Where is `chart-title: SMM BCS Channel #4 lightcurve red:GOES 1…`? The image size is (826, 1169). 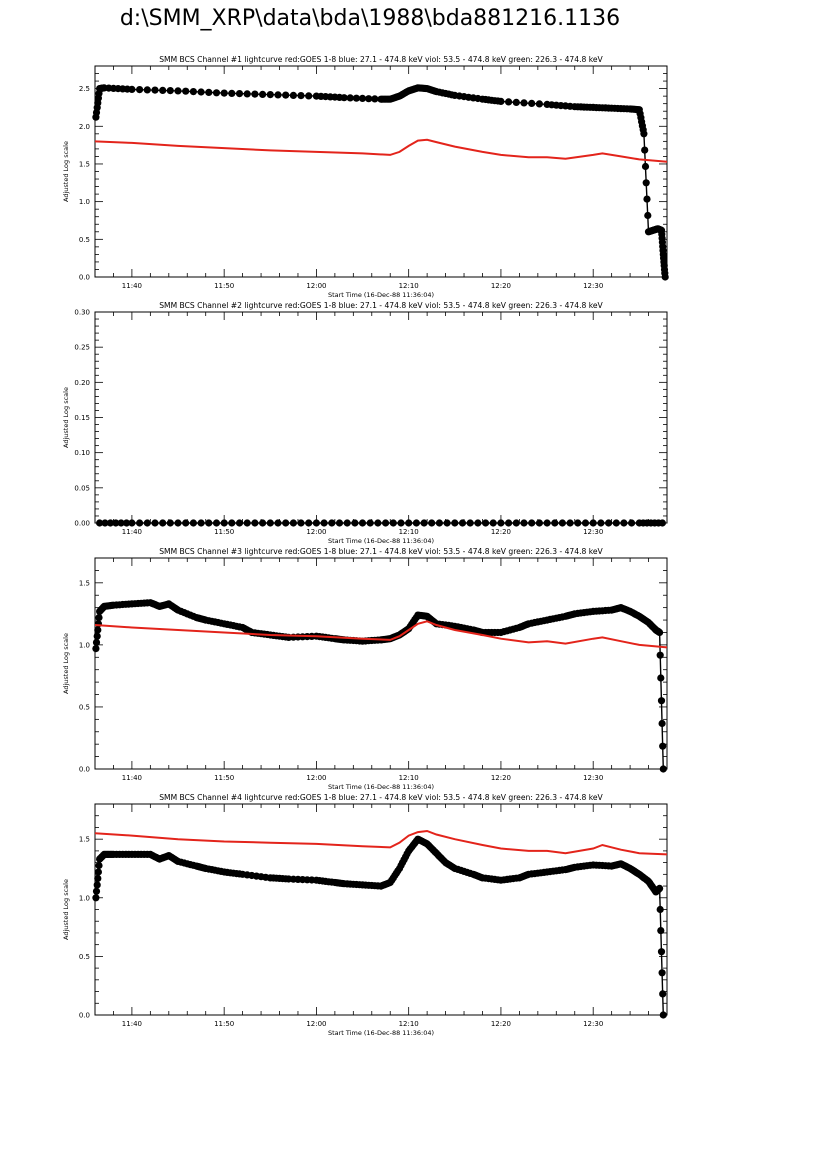
chart-title: SMM BCS Channel #4 lightcurve red:GOES 1… is located at coordinates (381, 797).